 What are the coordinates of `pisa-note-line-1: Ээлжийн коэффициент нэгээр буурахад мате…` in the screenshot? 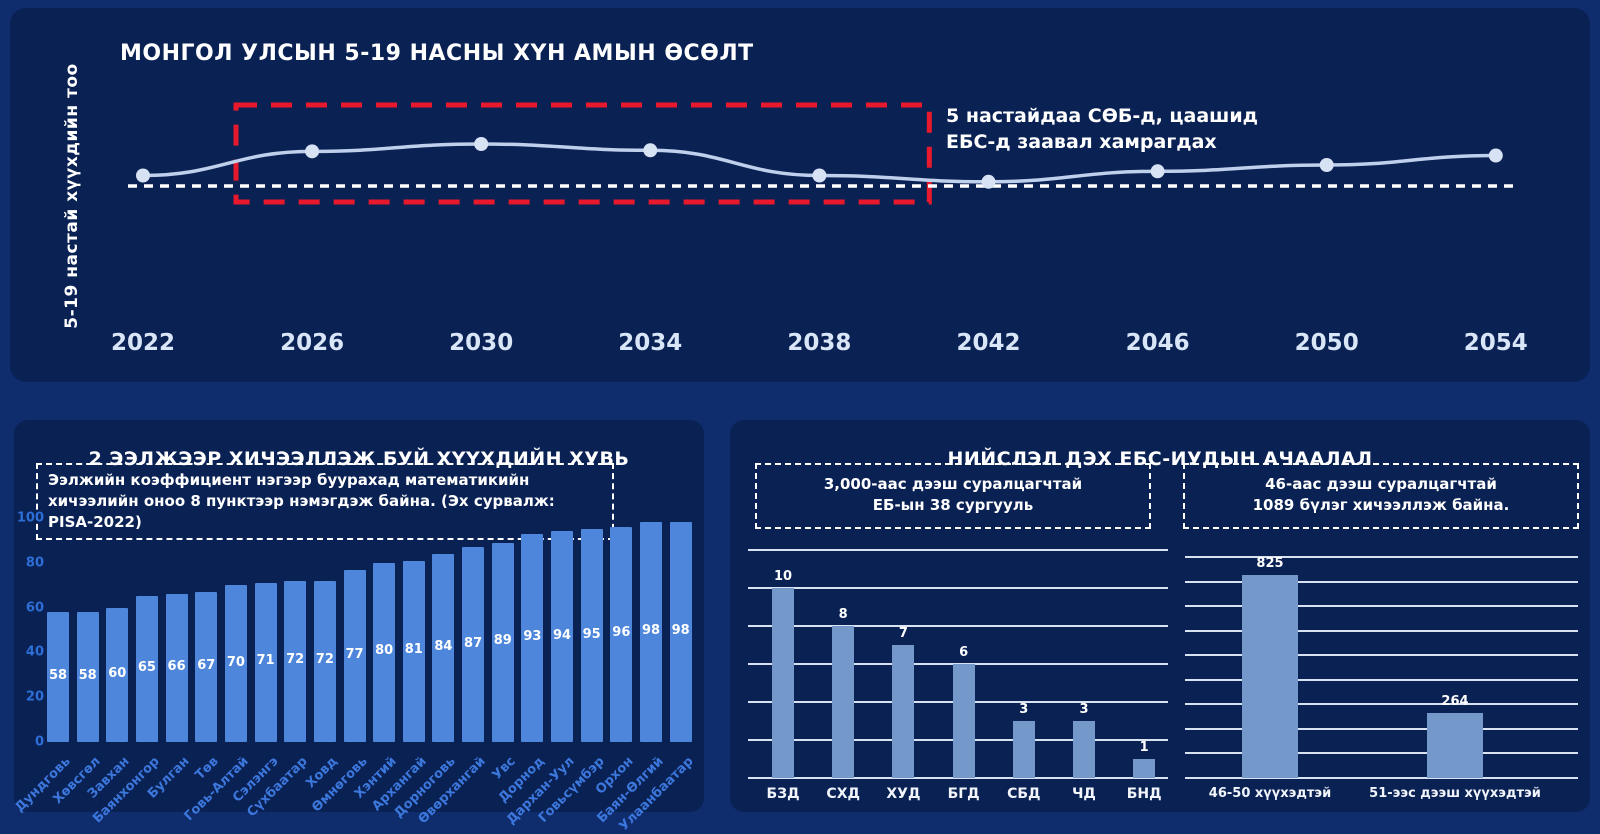 It's located at (289, 480).